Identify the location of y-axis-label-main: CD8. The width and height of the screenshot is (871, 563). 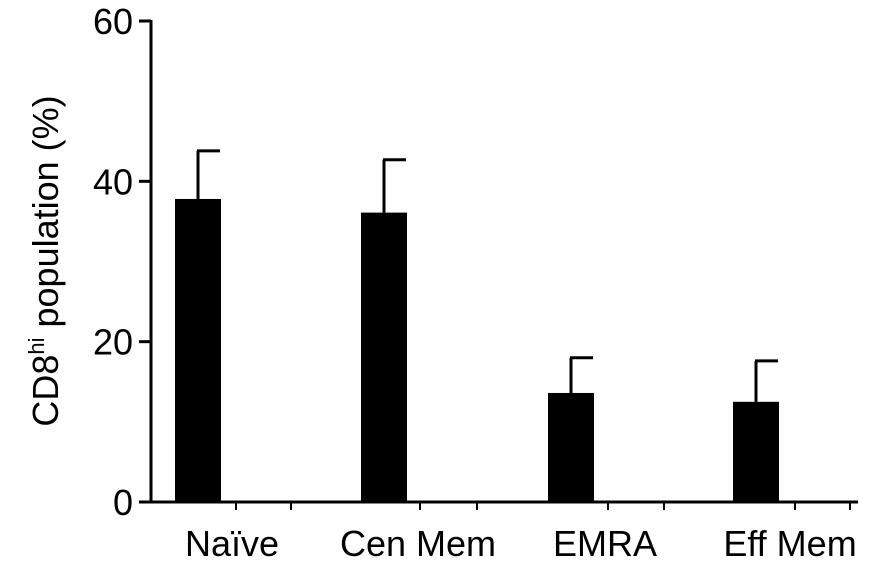
(45, 391).